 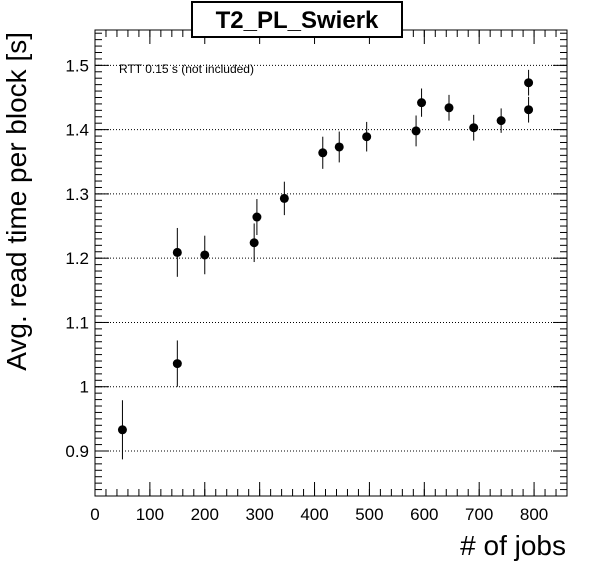 What do you see at coordinates (424, 514) in the screenshot?
I see `x-tick-label: 600` at bounding box center [424, 514].